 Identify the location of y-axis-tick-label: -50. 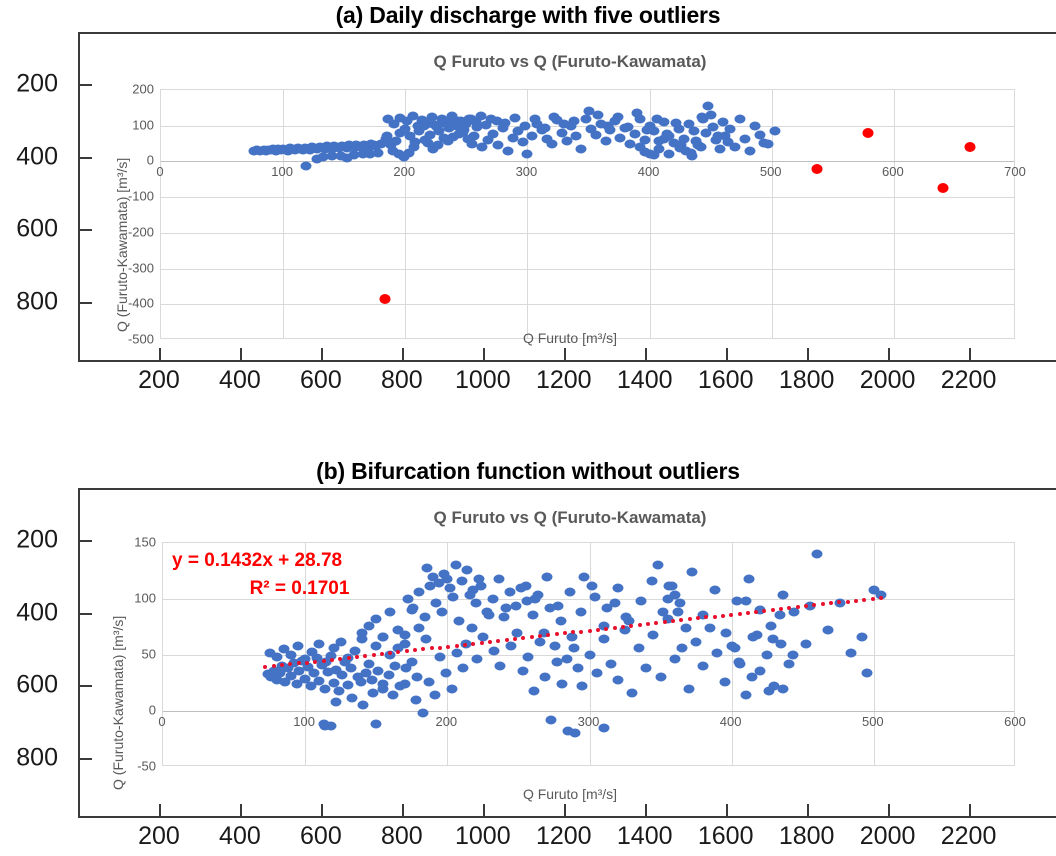
(146, 766).